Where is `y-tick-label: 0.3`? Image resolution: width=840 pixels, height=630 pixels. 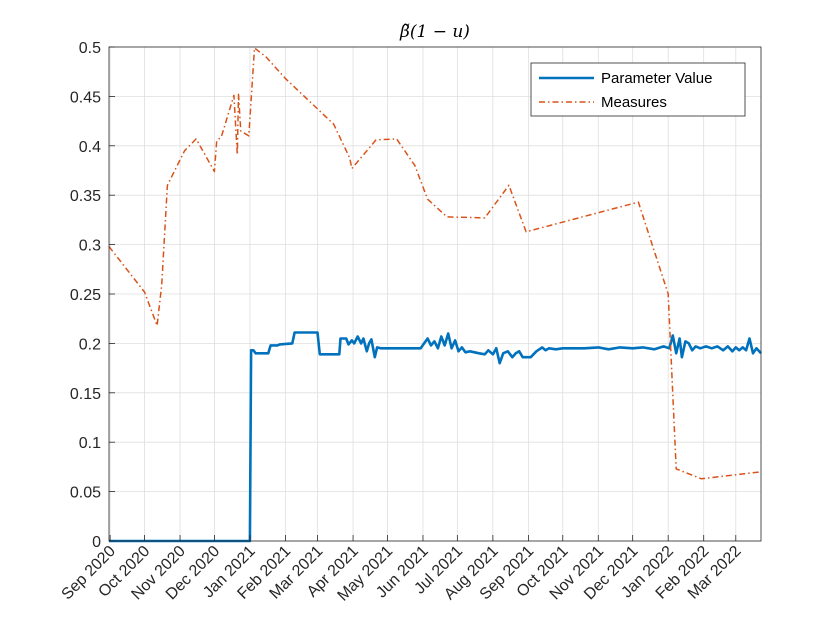
y-tick-label: 0.3 is located at coordinates (90, 246).